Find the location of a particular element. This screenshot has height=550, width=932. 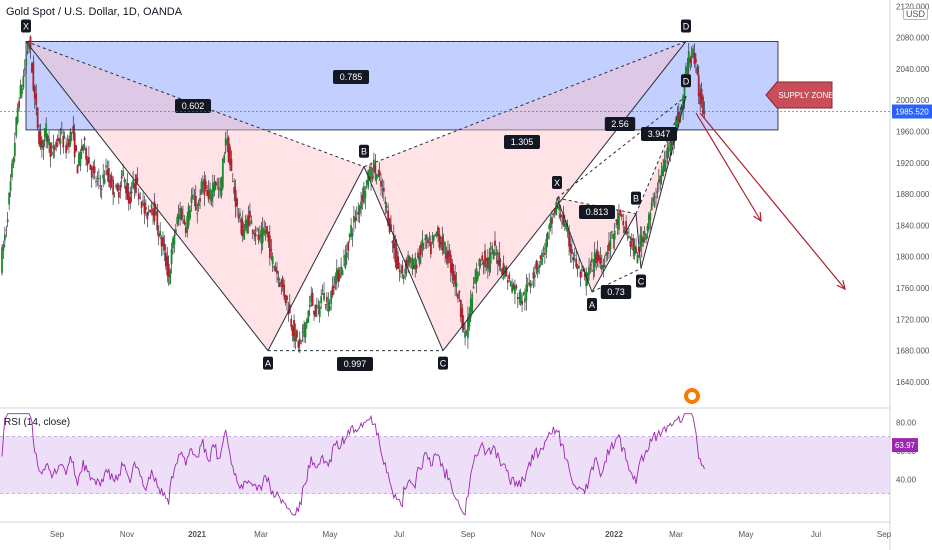

leg-cd is located at coordinates (564, 196).